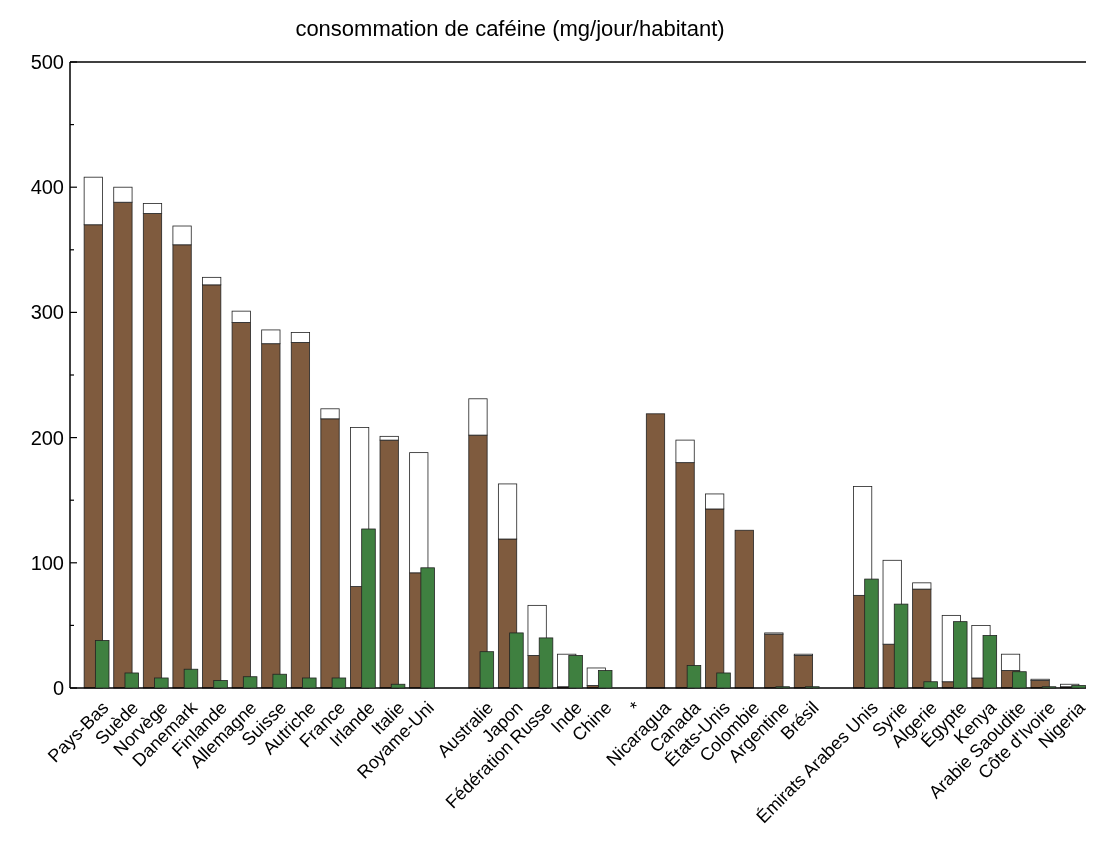 The height and width of the screenshot is (868, 1094). I want to click on y-tick-label: 100, so click(47, 562).